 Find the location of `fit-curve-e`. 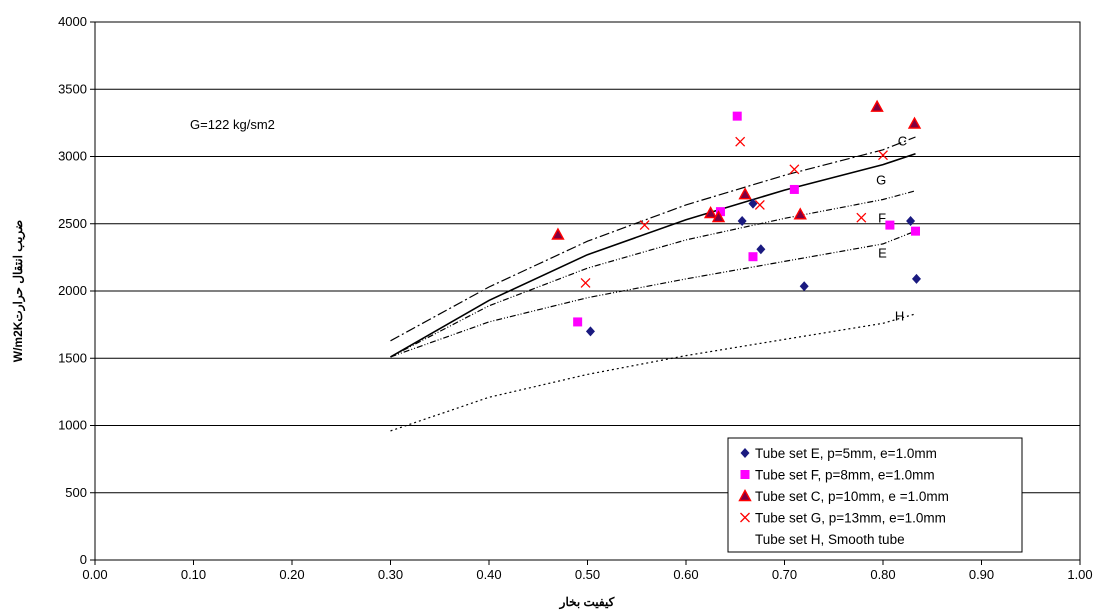

fit-curve-e is located at coordinates (653, 294).